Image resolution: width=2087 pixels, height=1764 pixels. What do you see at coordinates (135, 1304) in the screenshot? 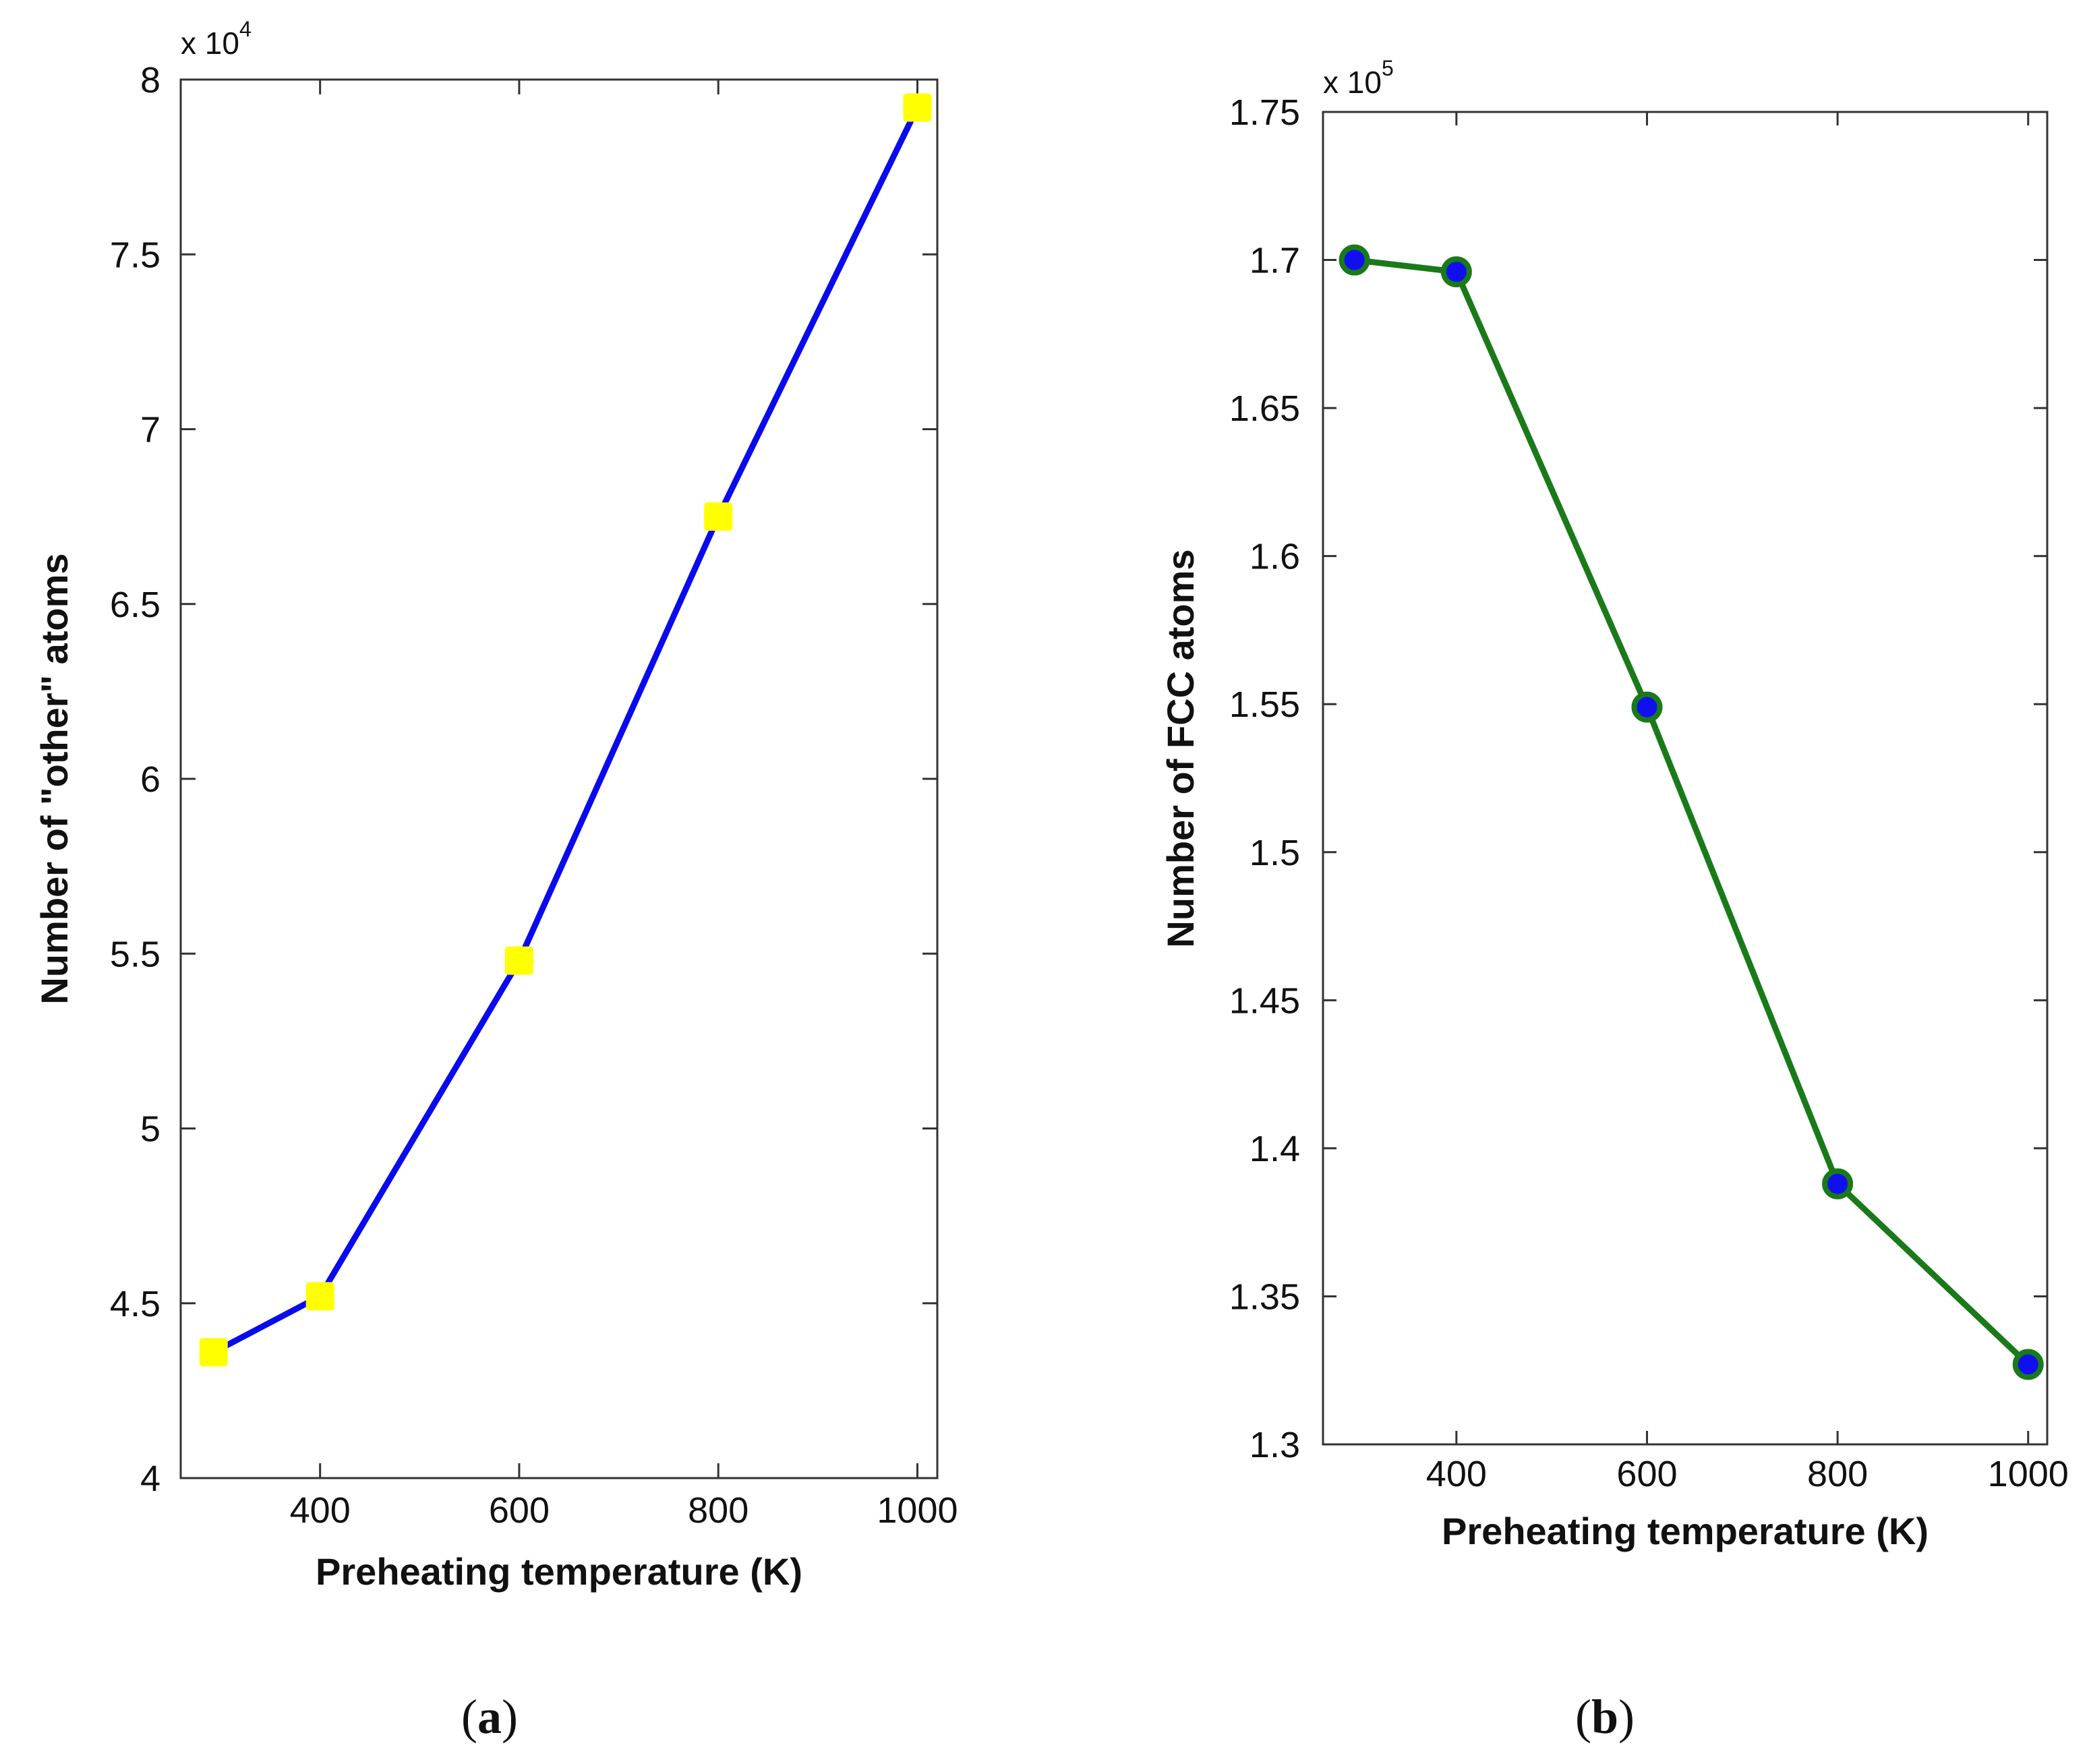
I see `y-tick-label: 4.5` at bounding box center [135, 1304].